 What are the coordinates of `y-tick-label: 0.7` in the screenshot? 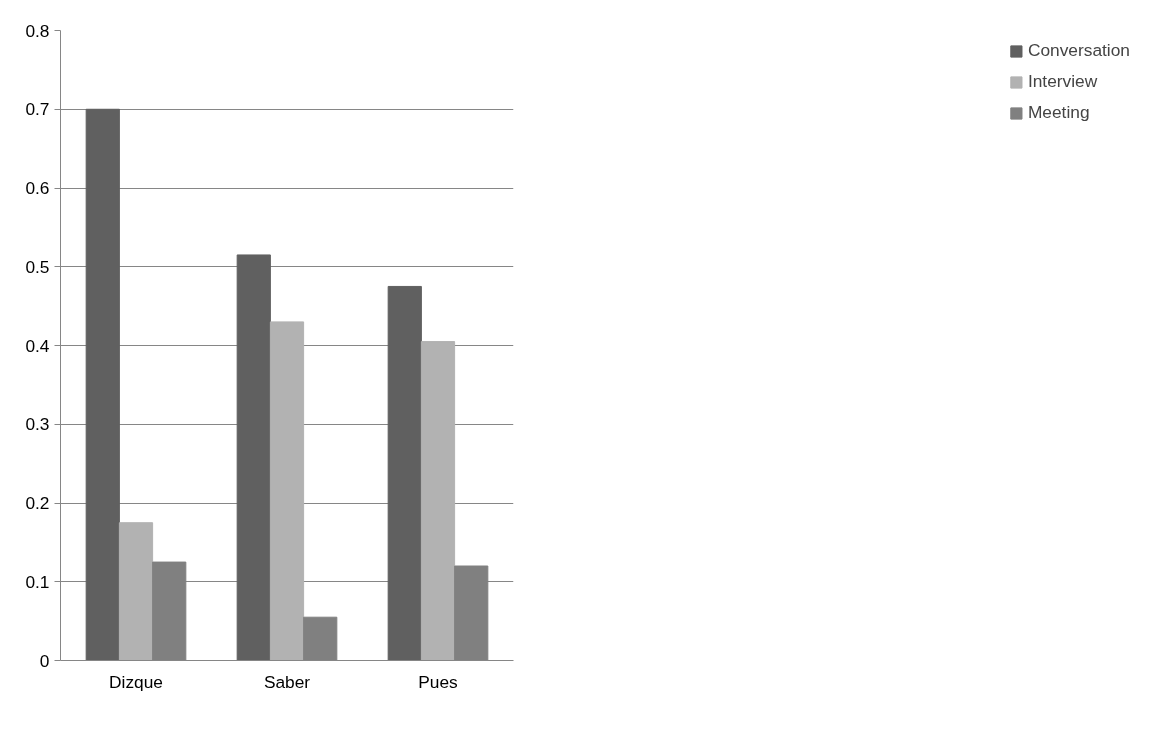 It's located at (37, 109).